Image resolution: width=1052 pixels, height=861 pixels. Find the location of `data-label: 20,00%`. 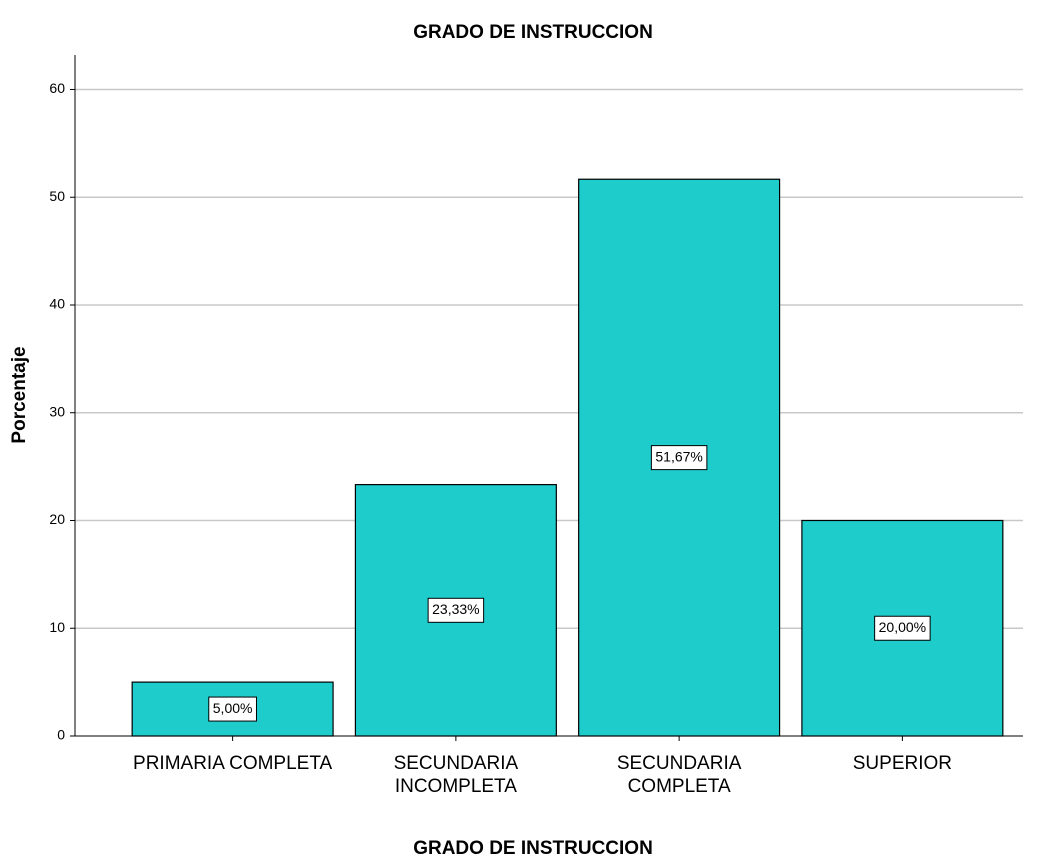

data-label: 20,00% is located at coordinates (902, 627).